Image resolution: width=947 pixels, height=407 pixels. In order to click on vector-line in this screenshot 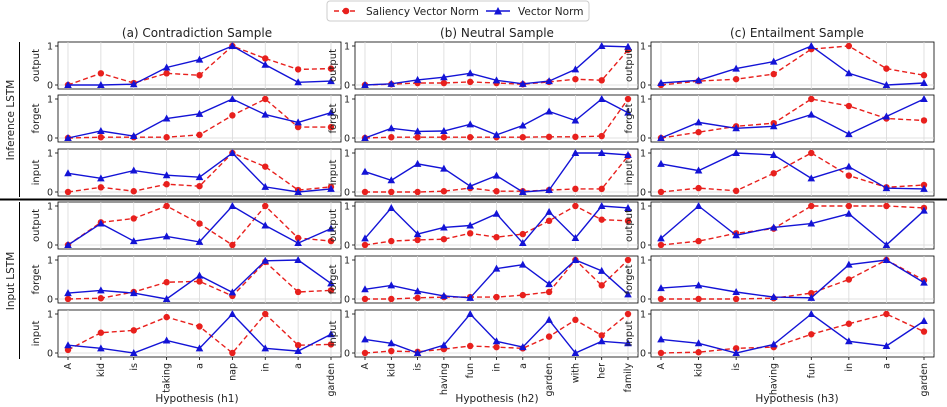, I will do `click(792, 65)`.